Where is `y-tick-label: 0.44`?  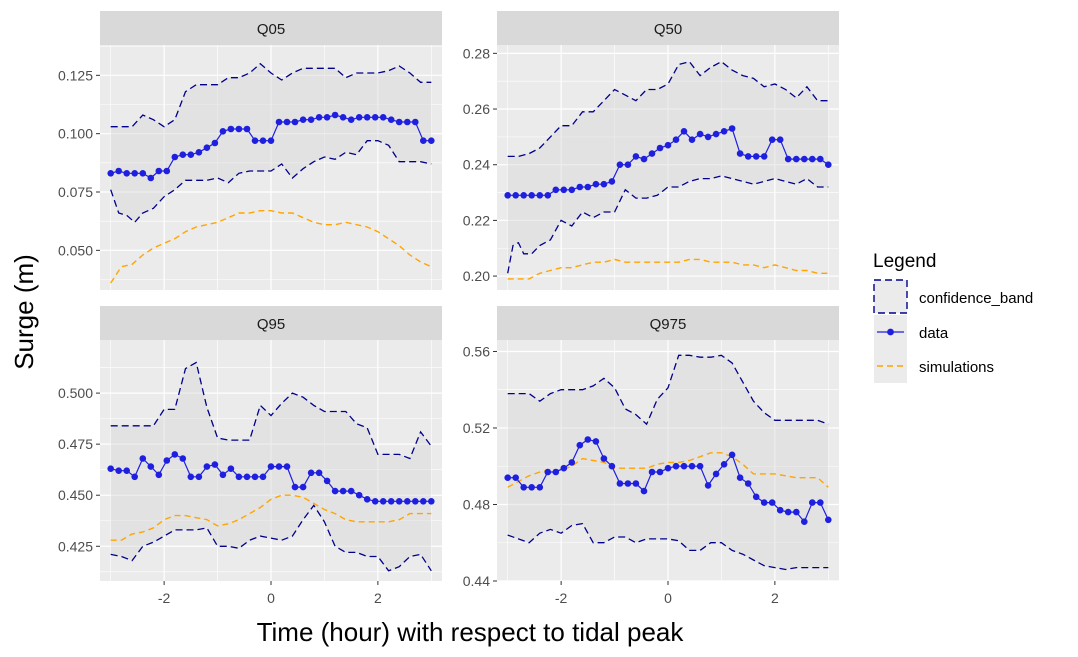 y-tick-label: 0.44 is located at coordinates (476, 581).